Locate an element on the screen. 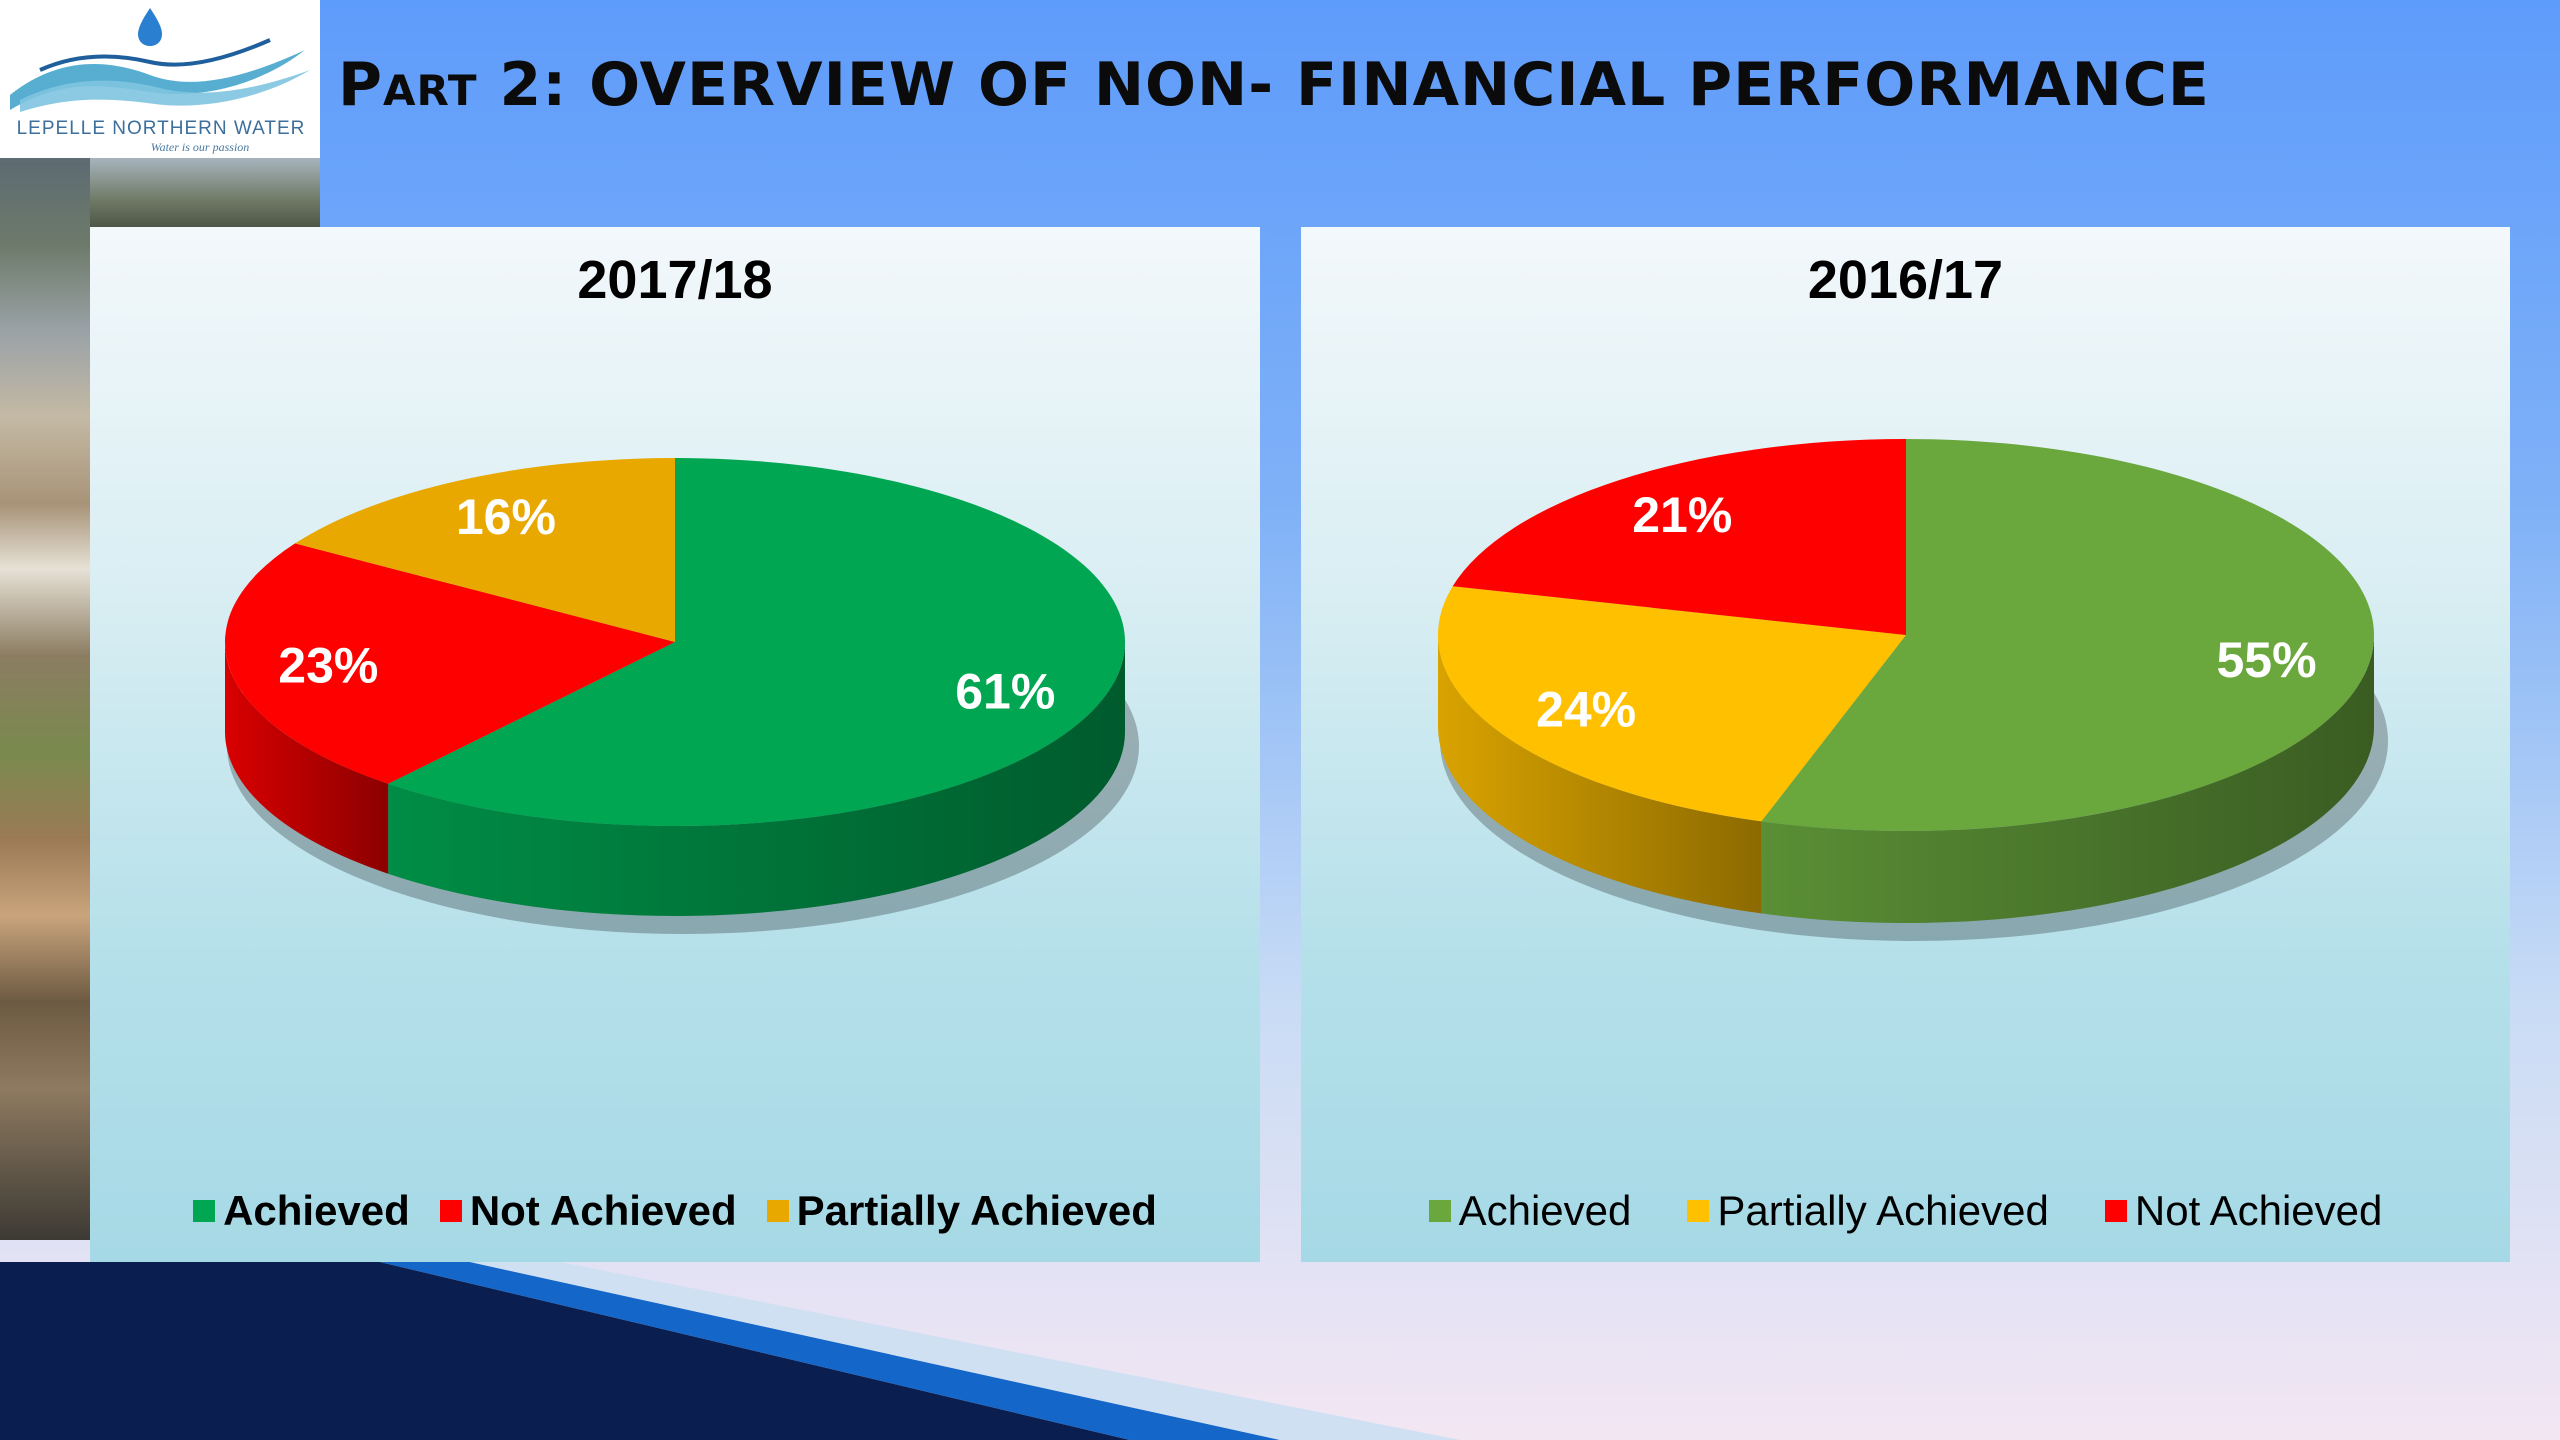  logo-tagline: Water is our passion is located at coordinates (200, 147).